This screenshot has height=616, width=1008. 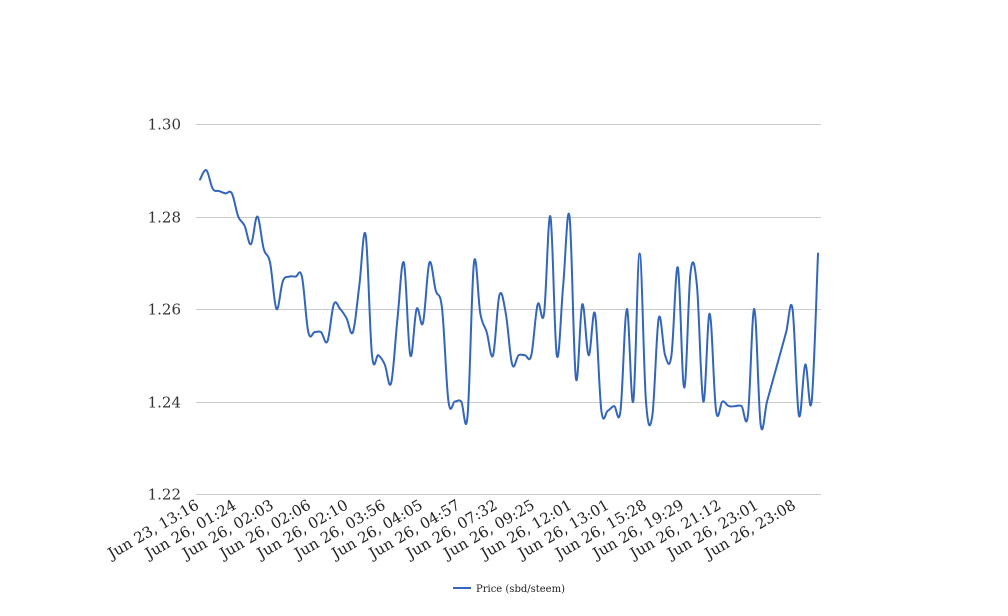 What do you see at coordinates (520, 589) in the screenshot?
I see `legend-label-price: Price (sbd/steem)` at bounding box center [520, 589].